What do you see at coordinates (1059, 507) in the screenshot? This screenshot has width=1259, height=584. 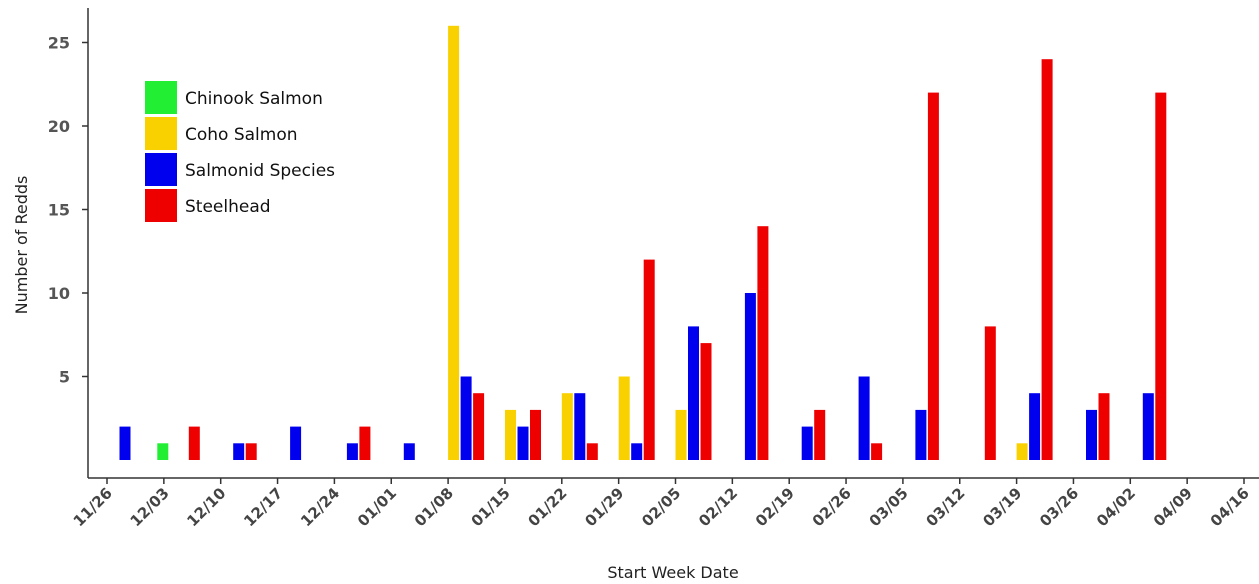 I see `x-tick-label-03-26: 03/26` at bounding box center [1059, 507].